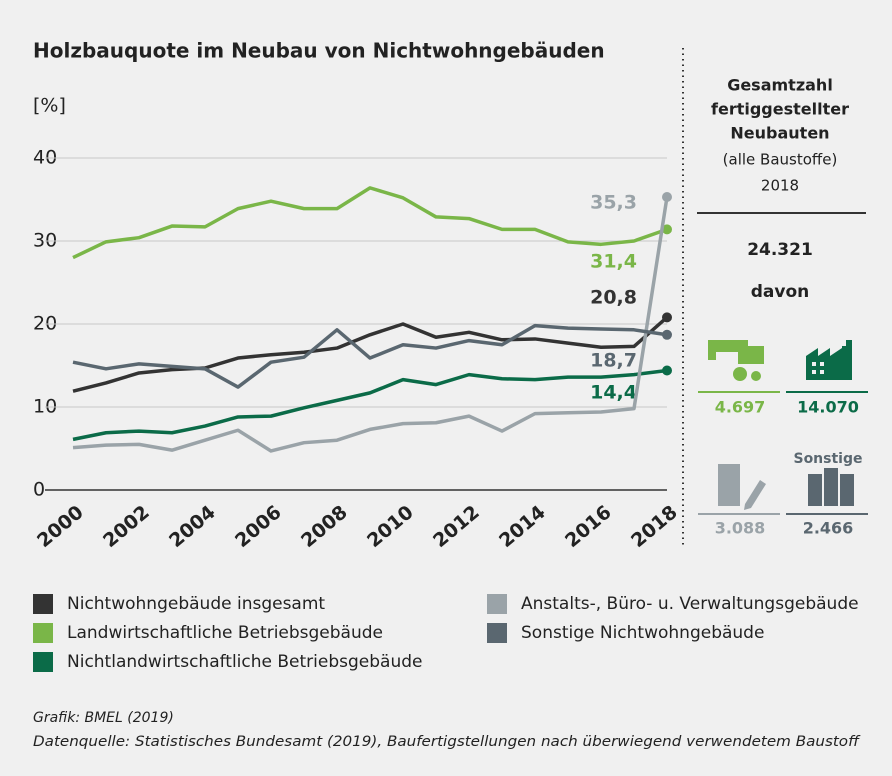 Image resolution: width=892 pixels, height=776 pixels. I want to click on panel-value: 2.466, so click(828, 528).